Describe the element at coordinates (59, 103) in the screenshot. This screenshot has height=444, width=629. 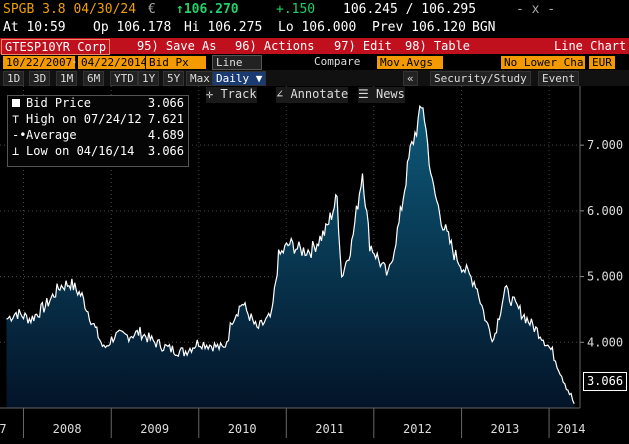
I see `legend-bid-label: Bid Price` at that location.